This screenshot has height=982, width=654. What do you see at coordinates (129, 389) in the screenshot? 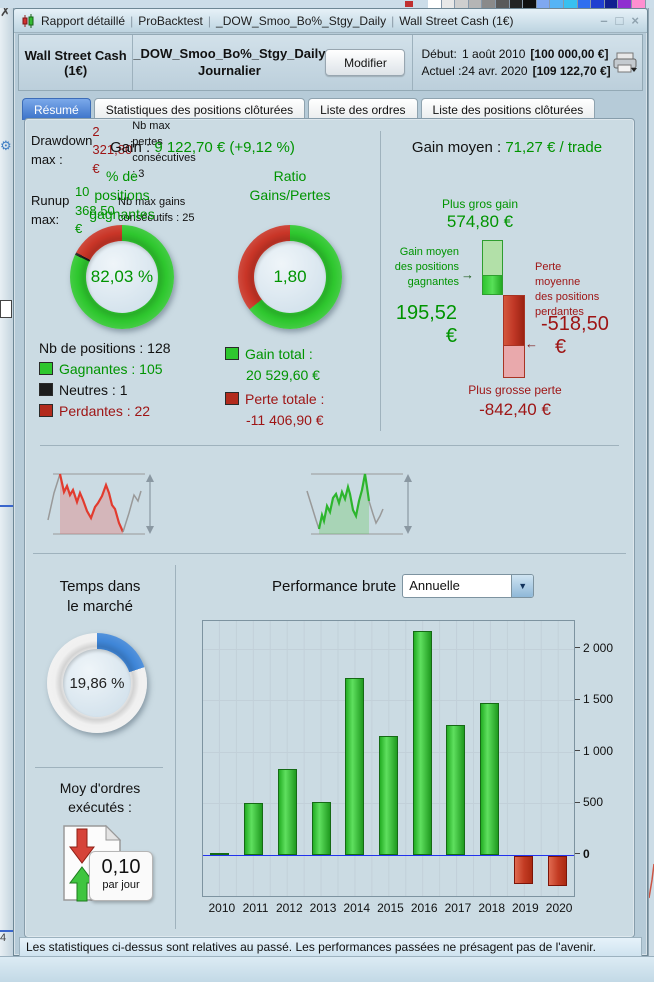
I see `legend-item-neutral: Neutres : 1` at bounding box center [129, 389].